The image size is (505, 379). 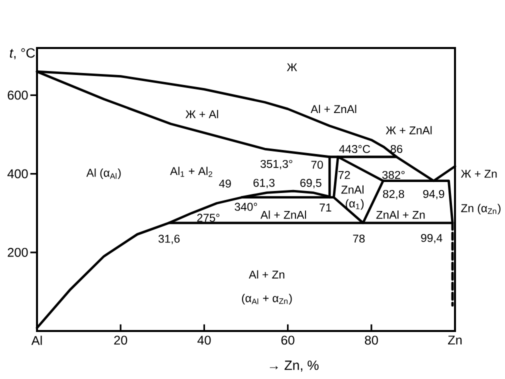 I want to click on annotation: 69,5, so click(x=311, y=183).